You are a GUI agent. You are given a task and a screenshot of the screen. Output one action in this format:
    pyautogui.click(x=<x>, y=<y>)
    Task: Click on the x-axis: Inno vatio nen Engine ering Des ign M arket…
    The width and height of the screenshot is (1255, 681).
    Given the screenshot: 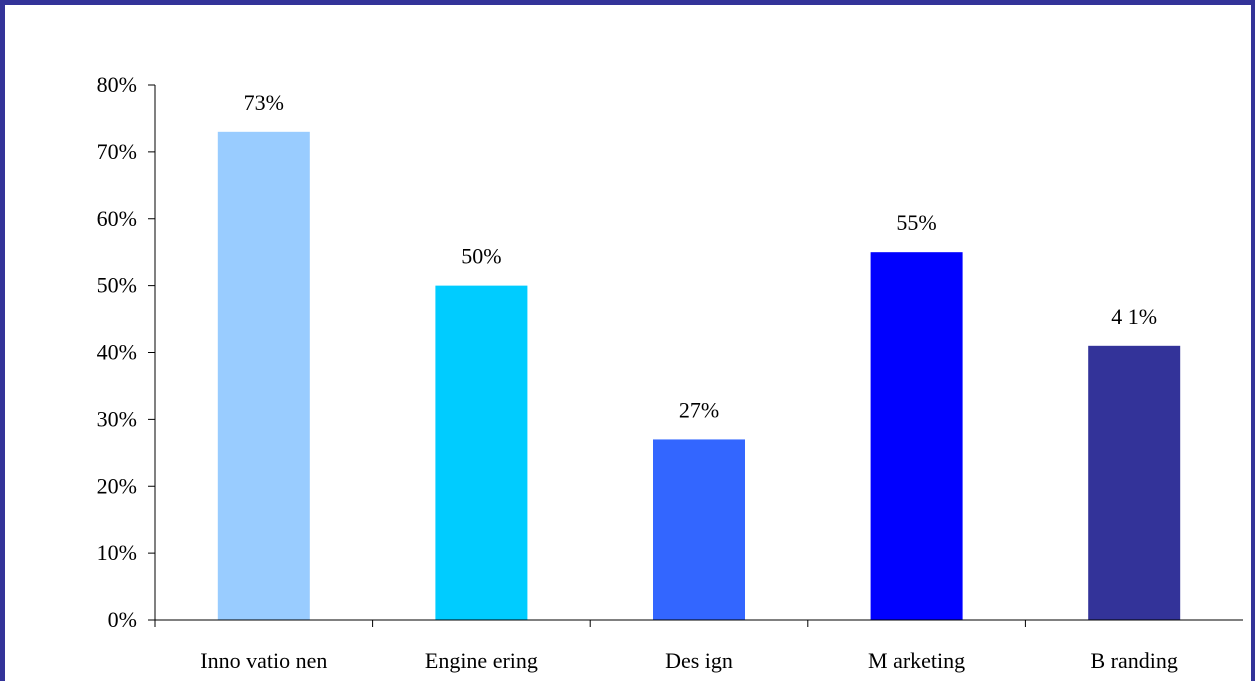 What is the action you would take?
    pyautogui.click(x=698, y=646)
    